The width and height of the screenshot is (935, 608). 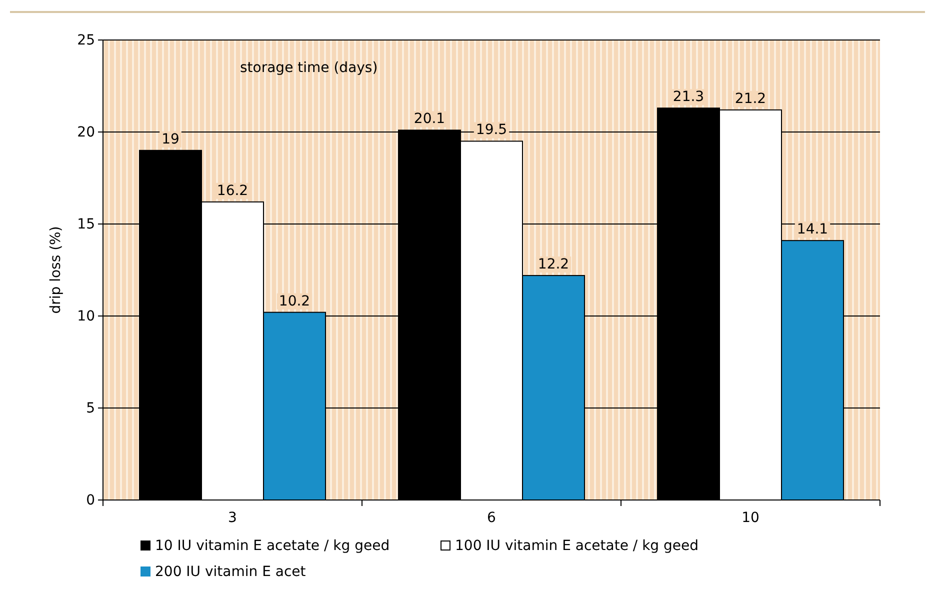 I want to click on data-label: 21.2, so click(x=750, y=98).